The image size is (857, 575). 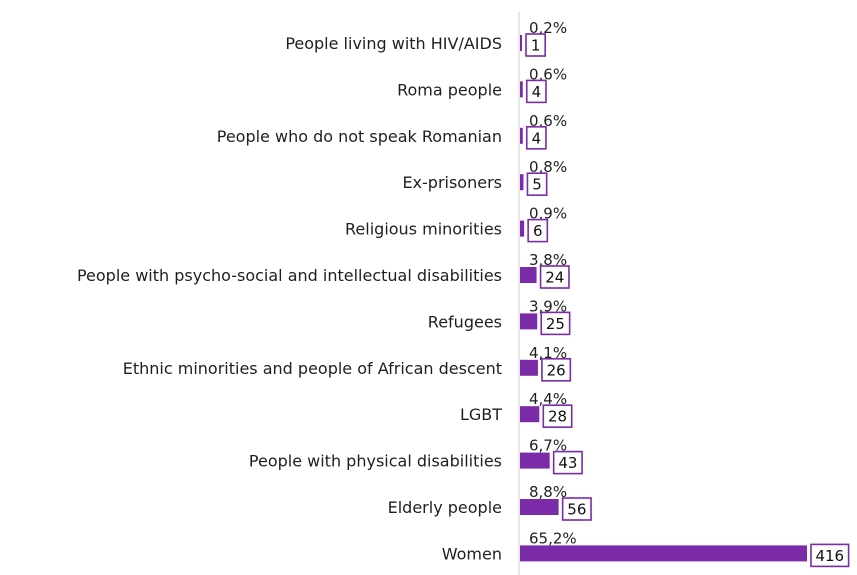 I want to click on percent-label: 0,8%, so click(x=548, y=167).